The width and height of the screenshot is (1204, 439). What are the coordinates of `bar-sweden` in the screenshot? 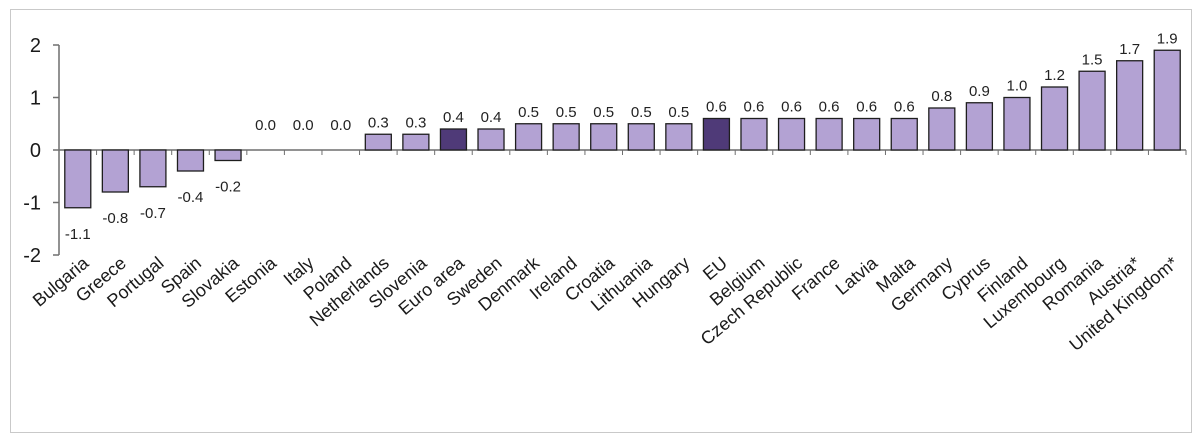 It's located at (491, 139).